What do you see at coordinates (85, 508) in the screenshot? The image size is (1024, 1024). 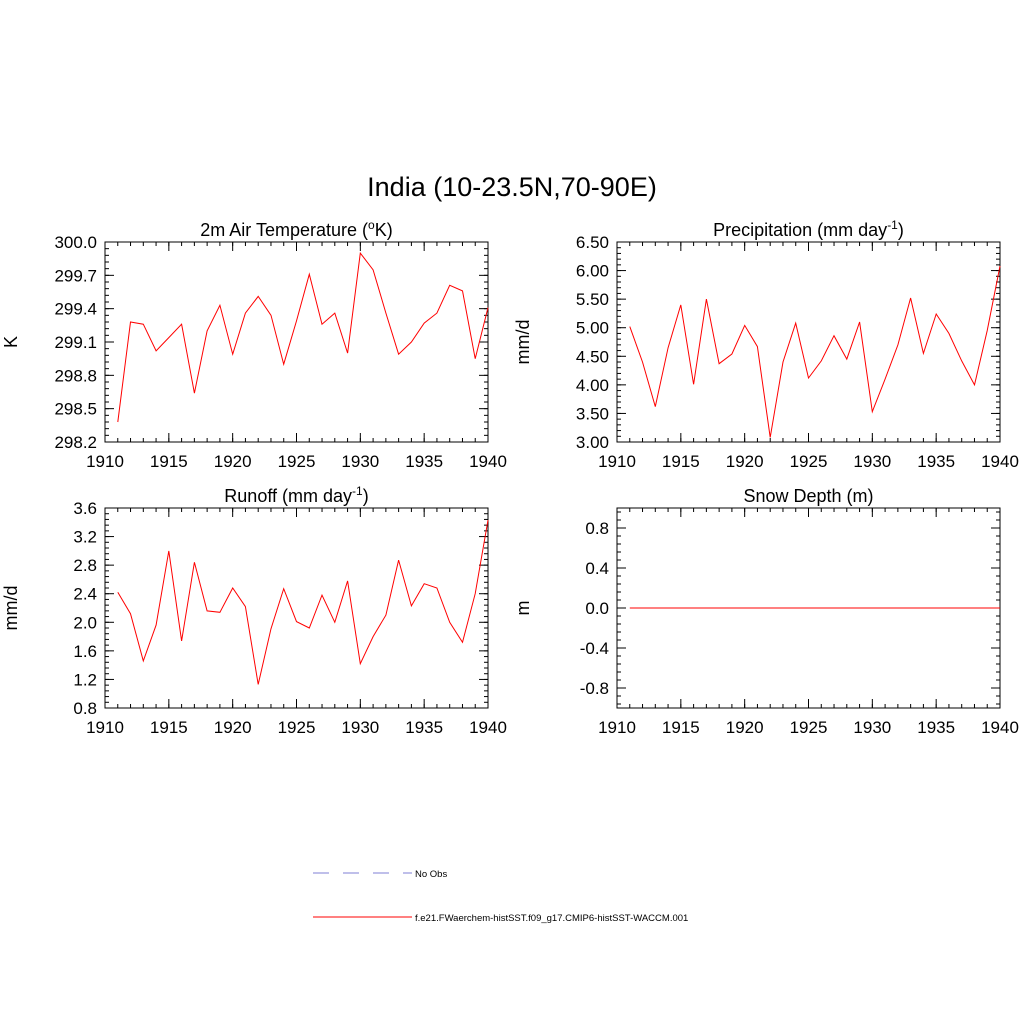 I see `y-tick-label: 3.6` at bounding box center [85, 508].